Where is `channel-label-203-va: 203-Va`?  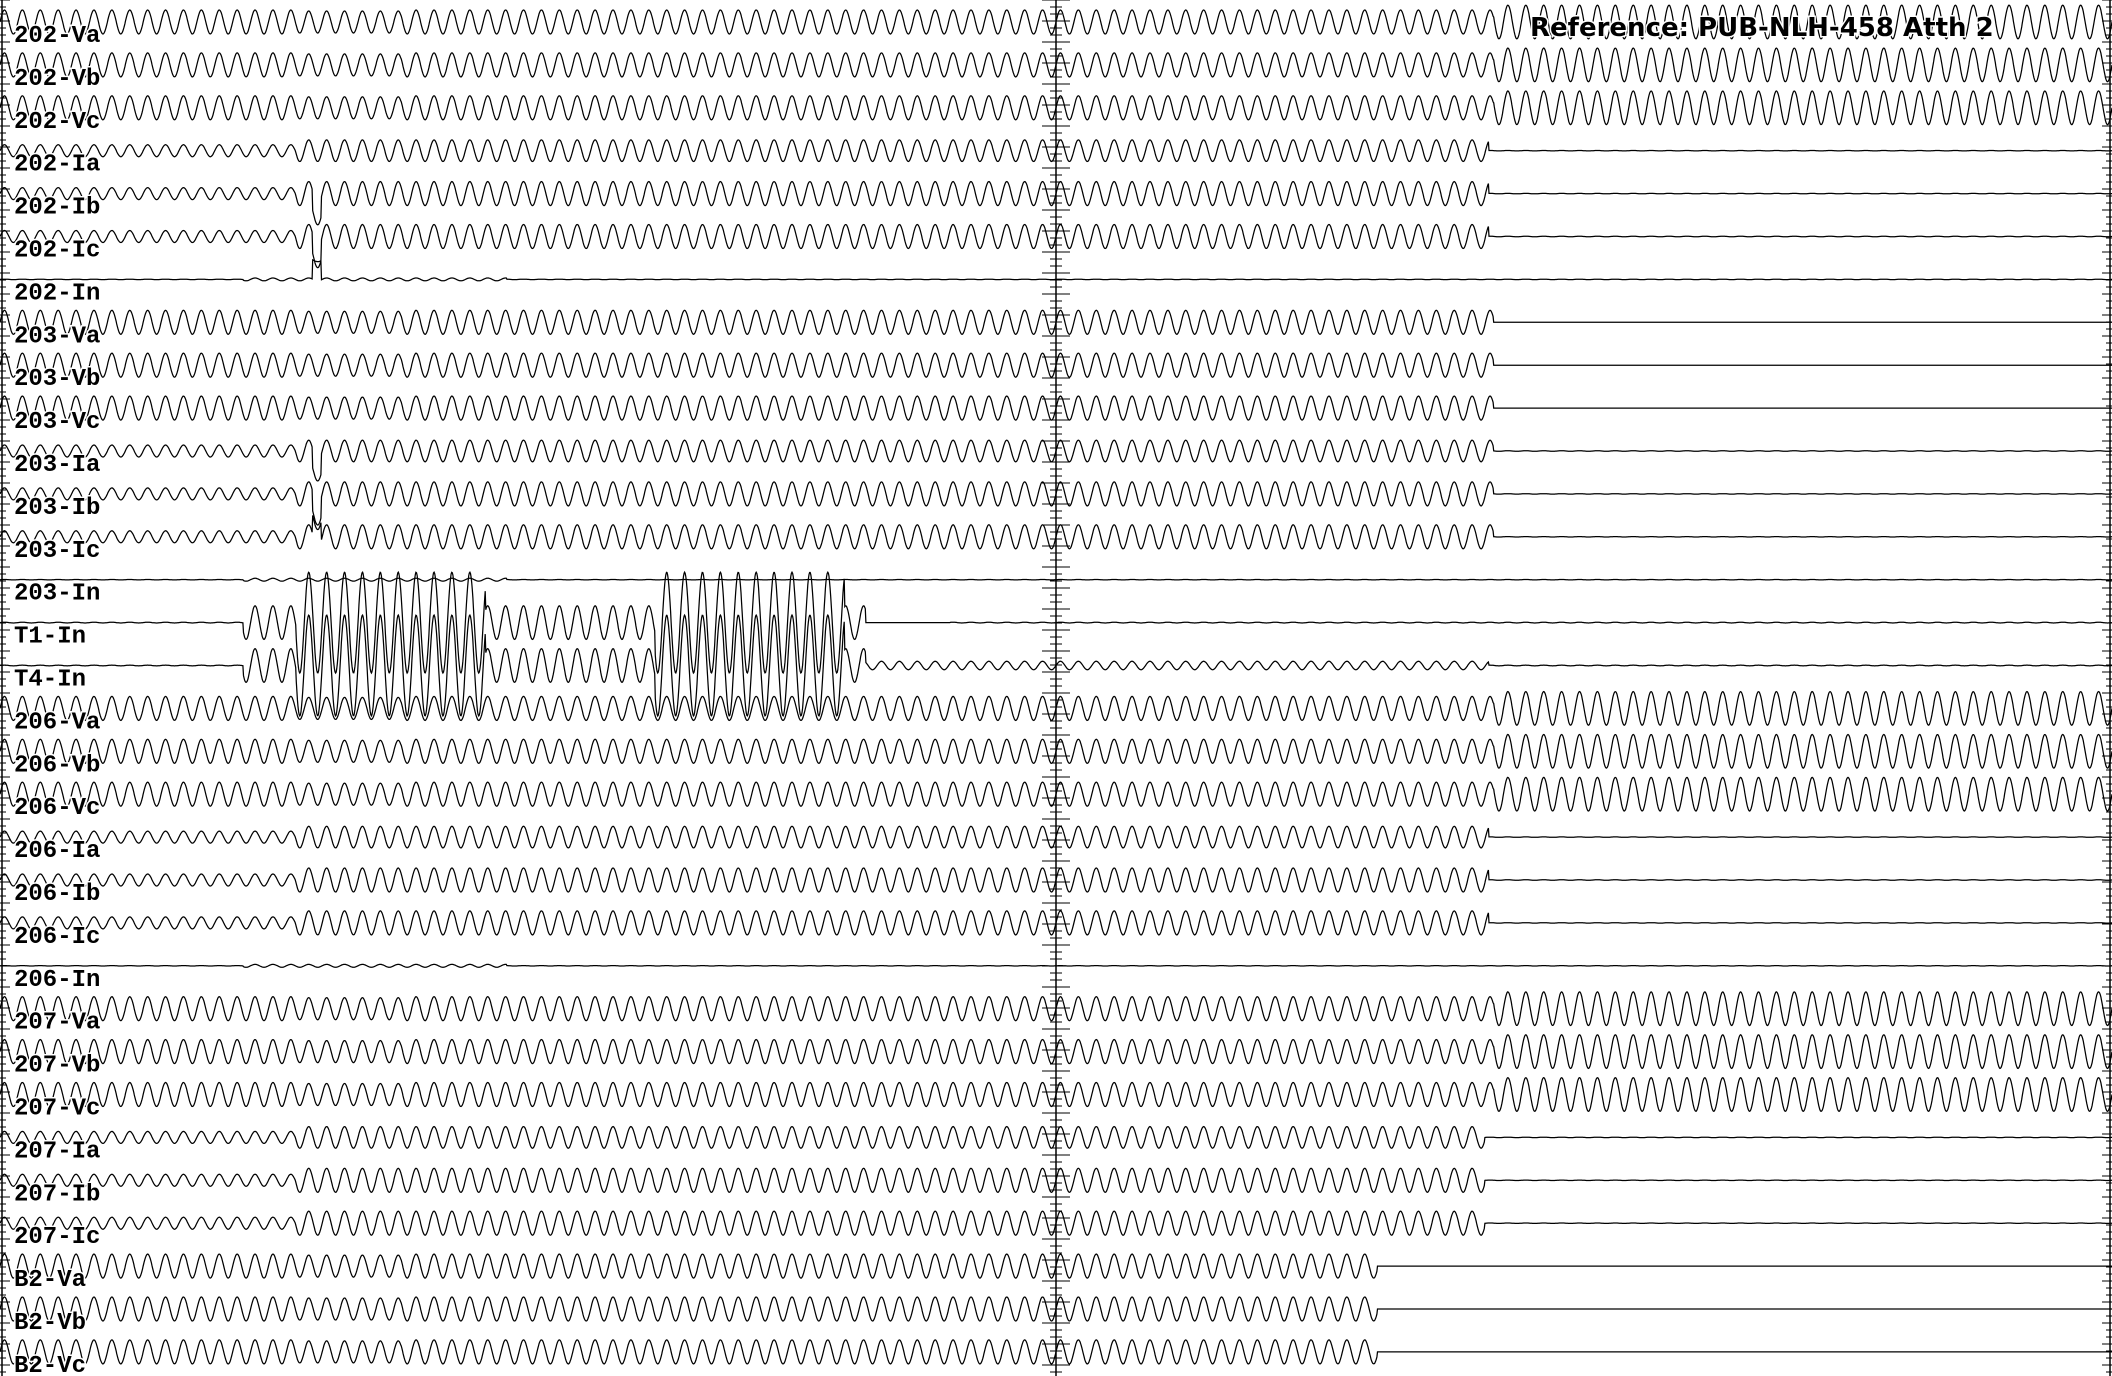 channel-label-203-va: 203-Va is located at coordinates (57, 336).